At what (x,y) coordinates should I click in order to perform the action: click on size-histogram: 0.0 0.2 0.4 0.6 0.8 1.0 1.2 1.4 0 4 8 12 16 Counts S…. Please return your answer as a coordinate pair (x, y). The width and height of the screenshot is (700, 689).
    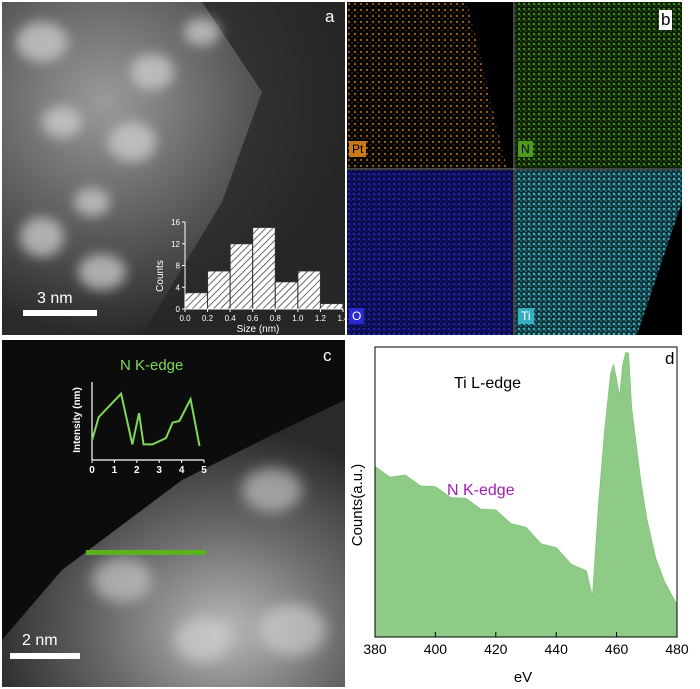
    Looking at the image, I should click on (250, 276).